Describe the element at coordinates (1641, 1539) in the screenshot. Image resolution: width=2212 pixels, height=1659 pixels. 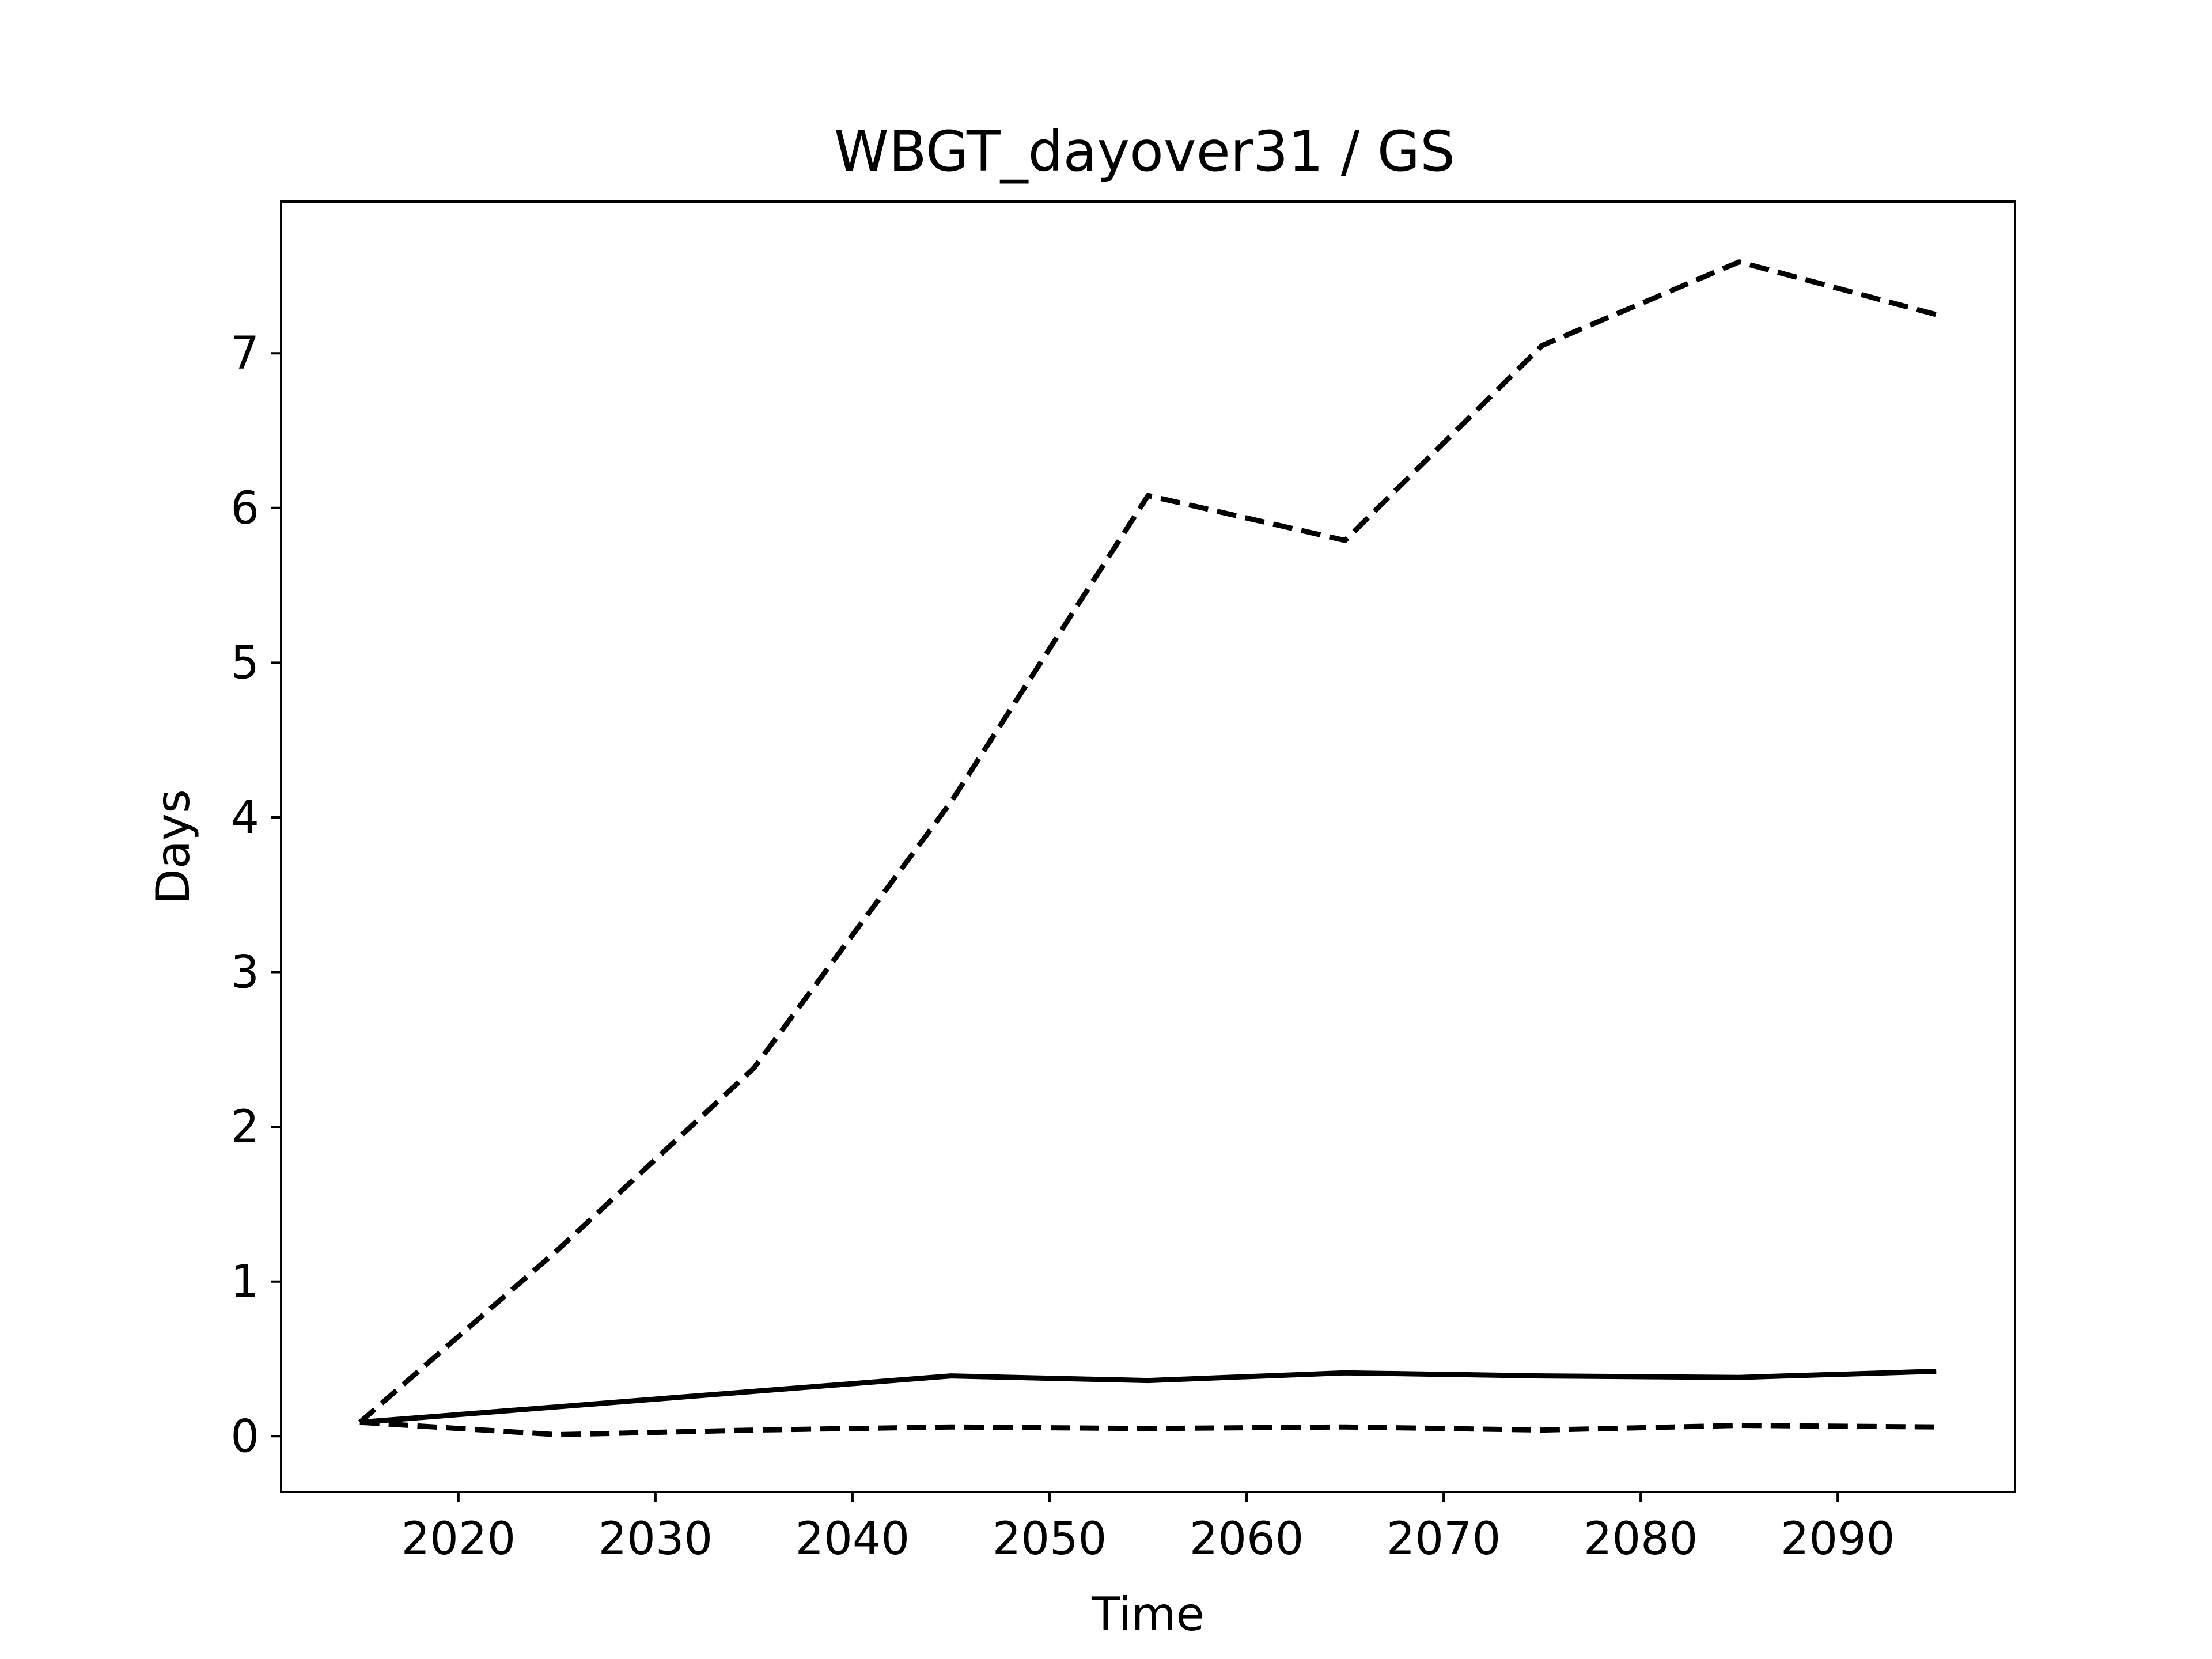
I see `x-tick-label-2080: 2080` at that location.